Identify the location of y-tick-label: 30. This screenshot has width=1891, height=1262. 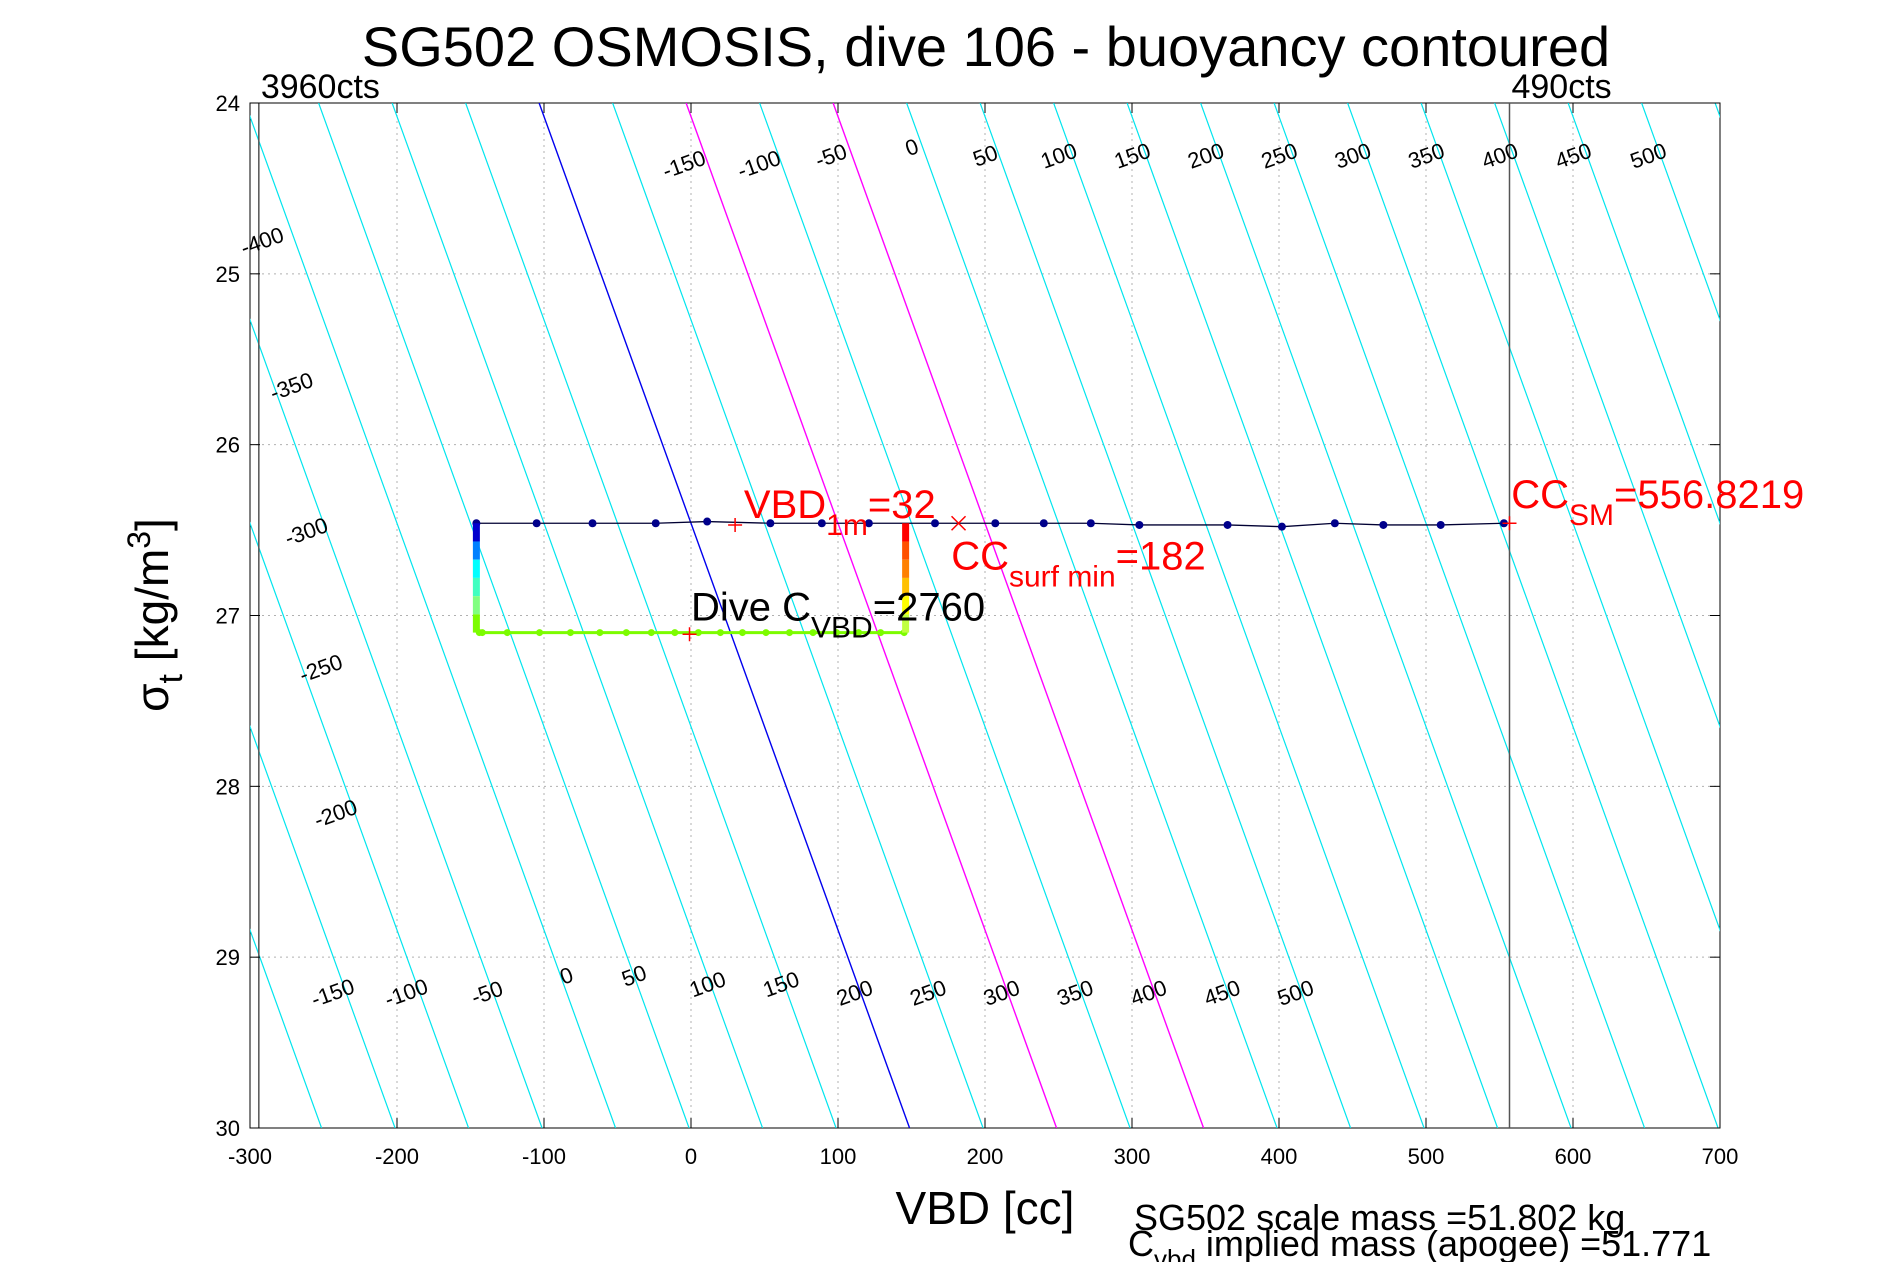
(228, 1128).